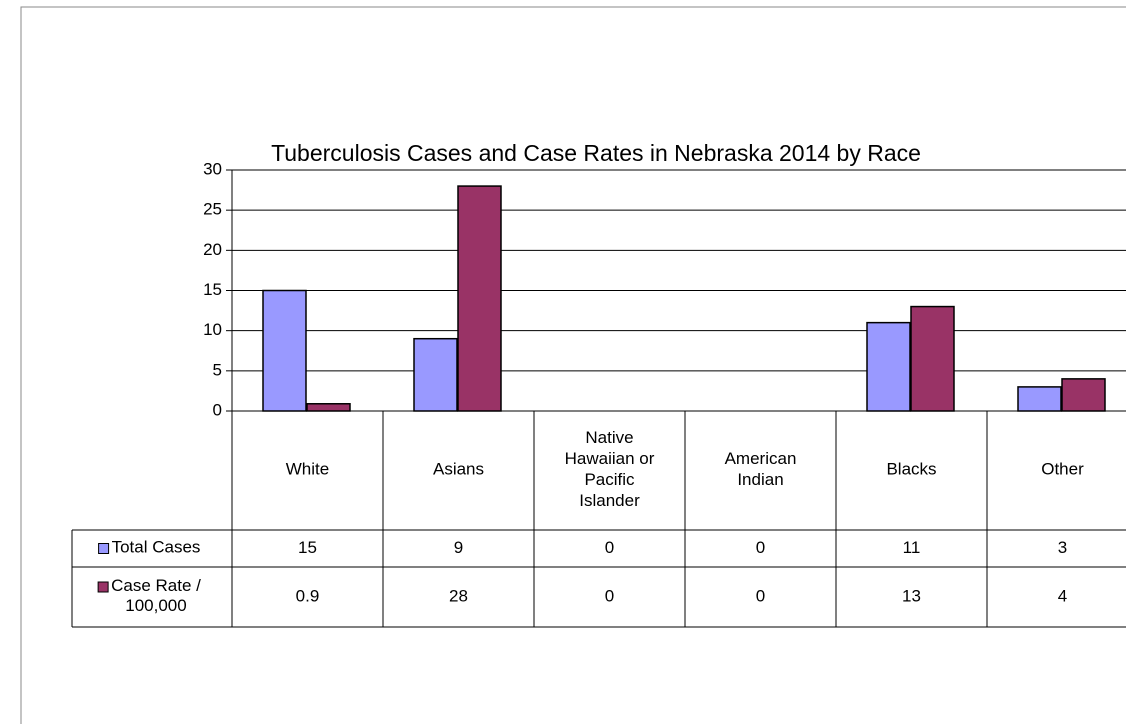 This screenshot has width=1126, height=724. What do you see at coordinates (212, 168) in the screenshot?
I see `y-tick-label: 30` at bounding box center [212, 168].